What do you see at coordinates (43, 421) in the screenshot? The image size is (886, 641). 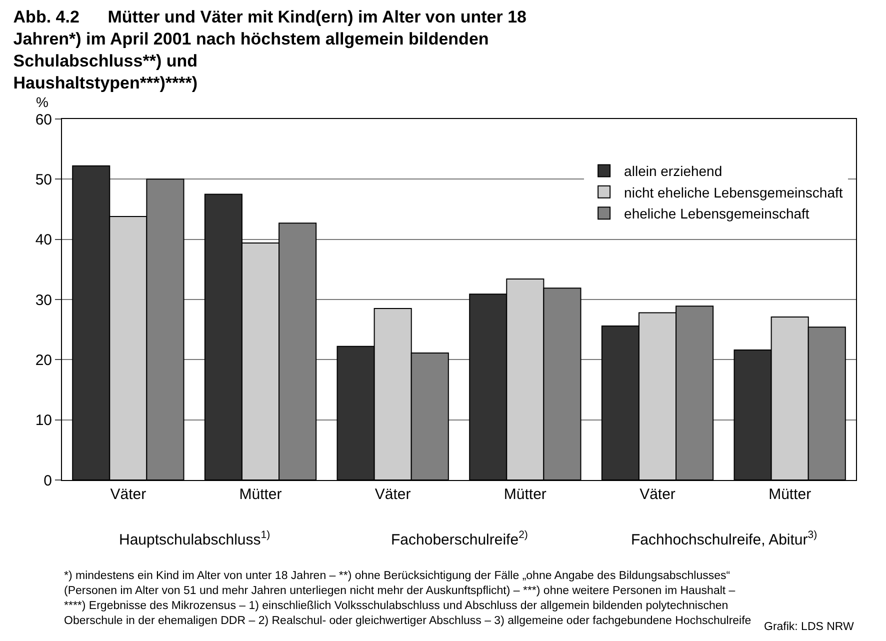 I see `y-tick-label: 10` at bounding box center [43, 421].